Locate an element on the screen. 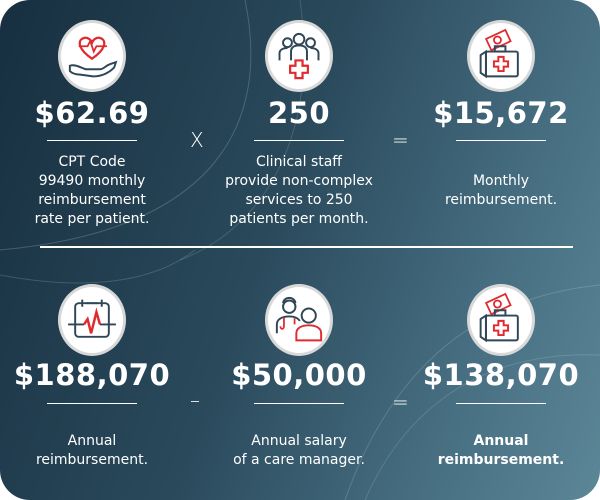 This screenshot has width=600, height=500. care-manager-patient-icon is located at coordinates (299, 320).